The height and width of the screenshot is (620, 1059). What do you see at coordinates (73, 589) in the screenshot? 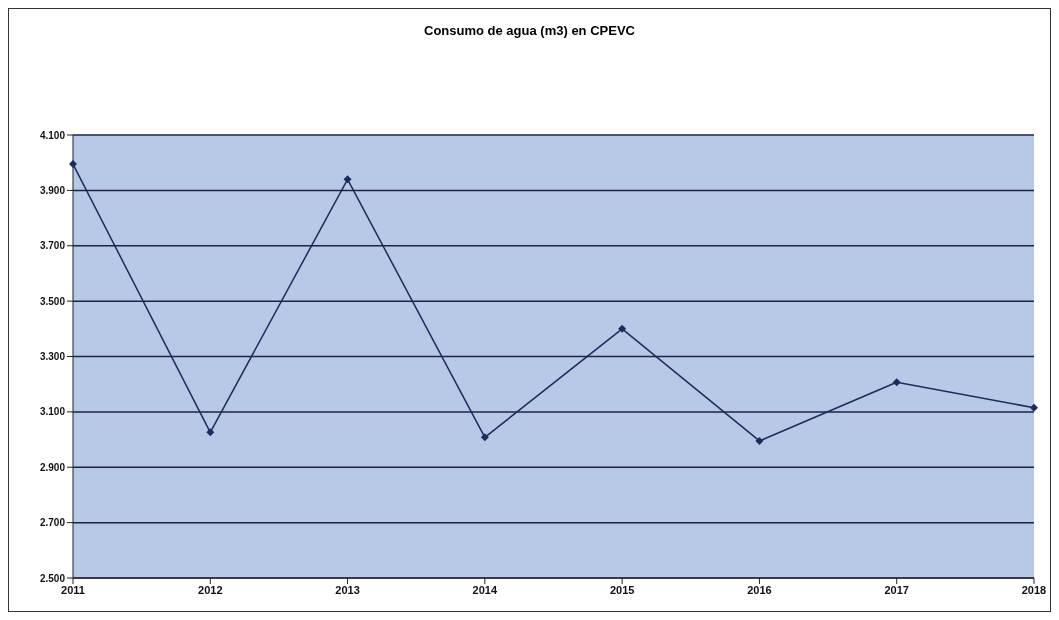
I see `x-tick-label: 2011` at bounding box center [73, 589].